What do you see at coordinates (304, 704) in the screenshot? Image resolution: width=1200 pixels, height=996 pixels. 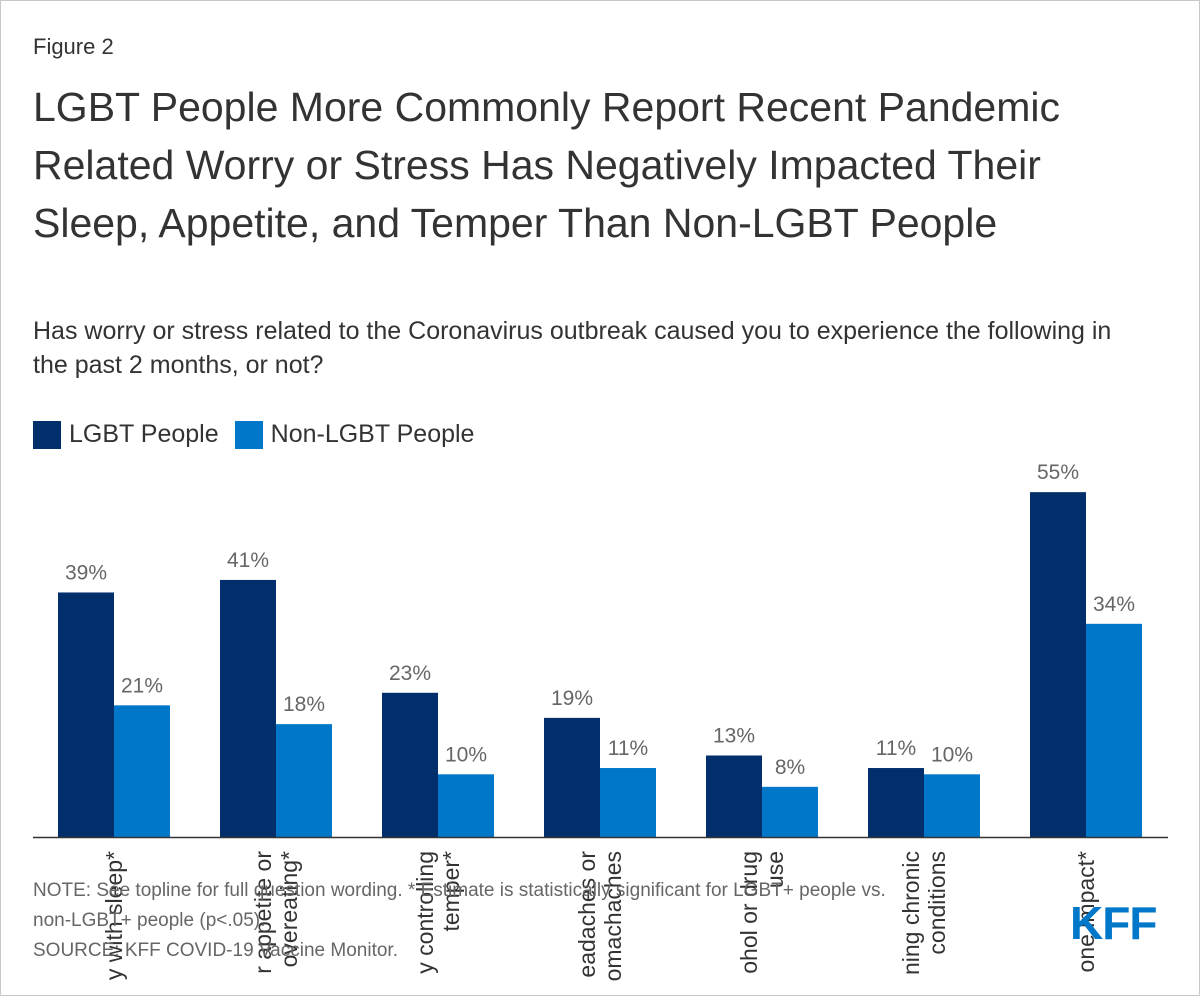 I see `value-label-non-lgbt-1: 18%` at bounding box center [304, 704].